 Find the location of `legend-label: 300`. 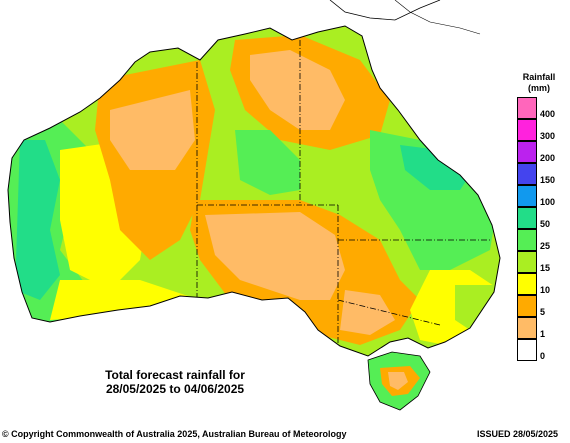

legend-label: 300 is located at coordinates (548, 136).